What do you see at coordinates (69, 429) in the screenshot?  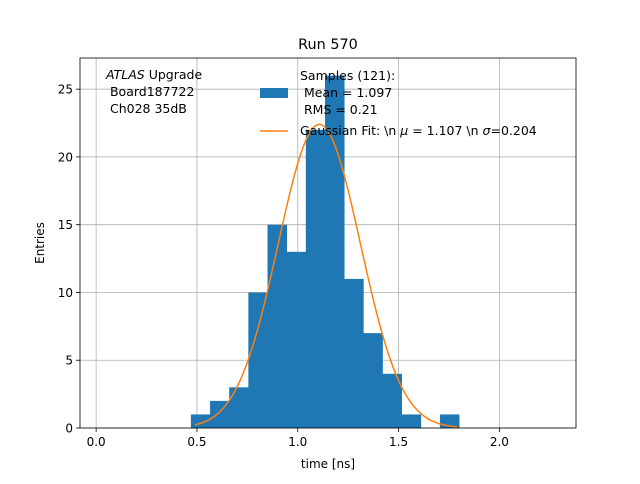 I see `y-tick-label: 0` at bounding box center [69, 429].